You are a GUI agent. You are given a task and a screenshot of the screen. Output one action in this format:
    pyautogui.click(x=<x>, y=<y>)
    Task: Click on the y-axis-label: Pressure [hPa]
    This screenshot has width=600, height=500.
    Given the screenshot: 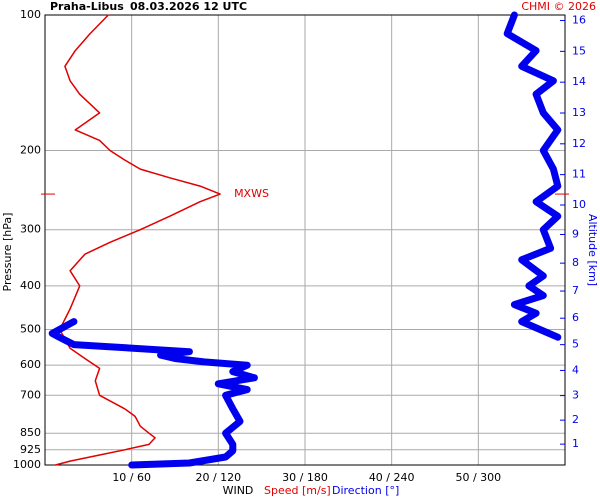 What is the action you would take?
    pyautogui.click(x=7, y=252)
    